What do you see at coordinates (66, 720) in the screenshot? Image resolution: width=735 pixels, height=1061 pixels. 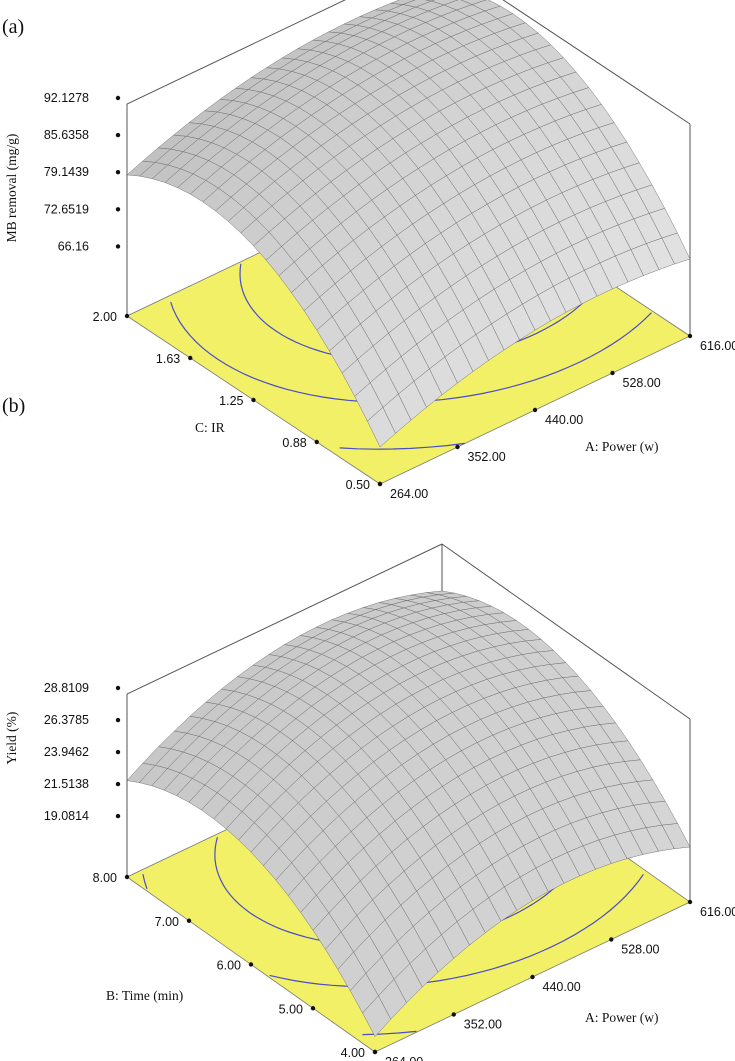 I see `z-tick-label: 26.3785` at bounding box center [66, 720].